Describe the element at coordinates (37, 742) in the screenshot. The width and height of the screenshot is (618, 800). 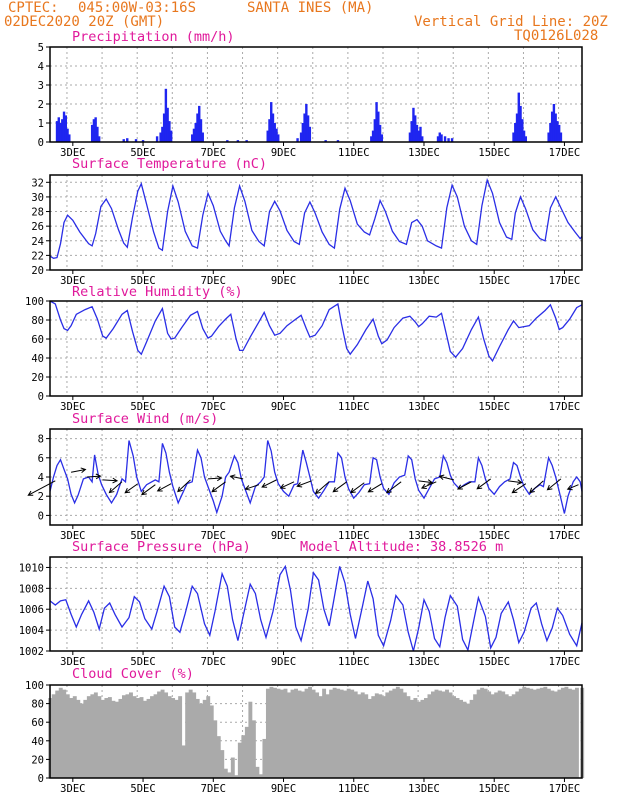
I see `y-tick-label: 40` at that location.